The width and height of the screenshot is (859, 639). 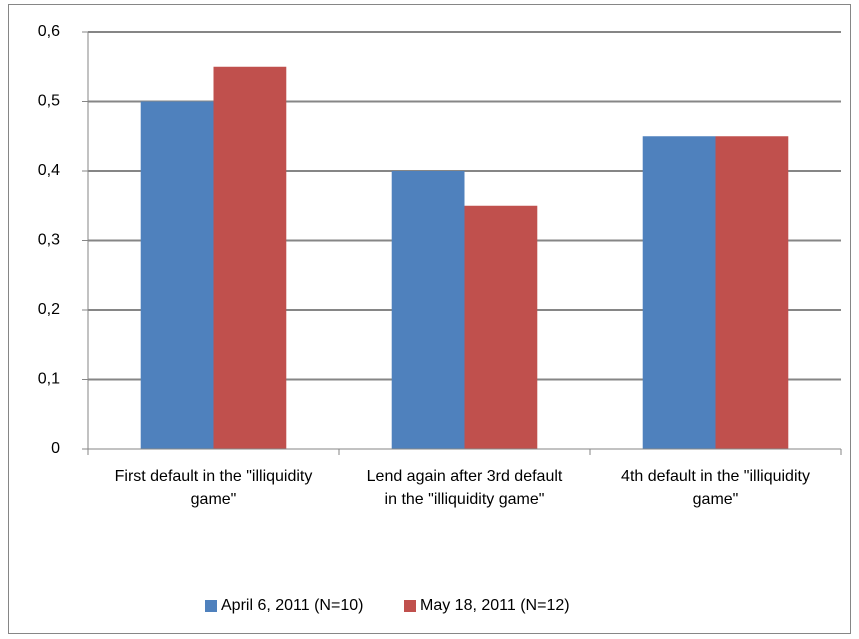 I want to click on y-tick-label: 0,4, so click(x=49, y=170).